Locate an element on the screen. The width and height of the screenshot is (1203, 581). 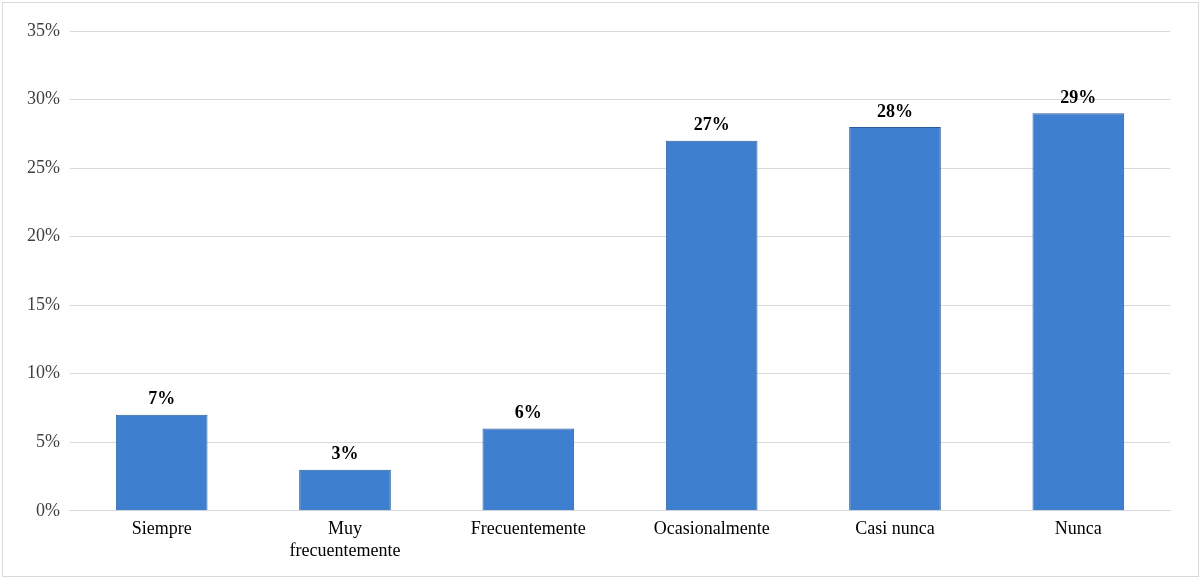
y-tick-label: 0% is located at coordinates (47, 509).